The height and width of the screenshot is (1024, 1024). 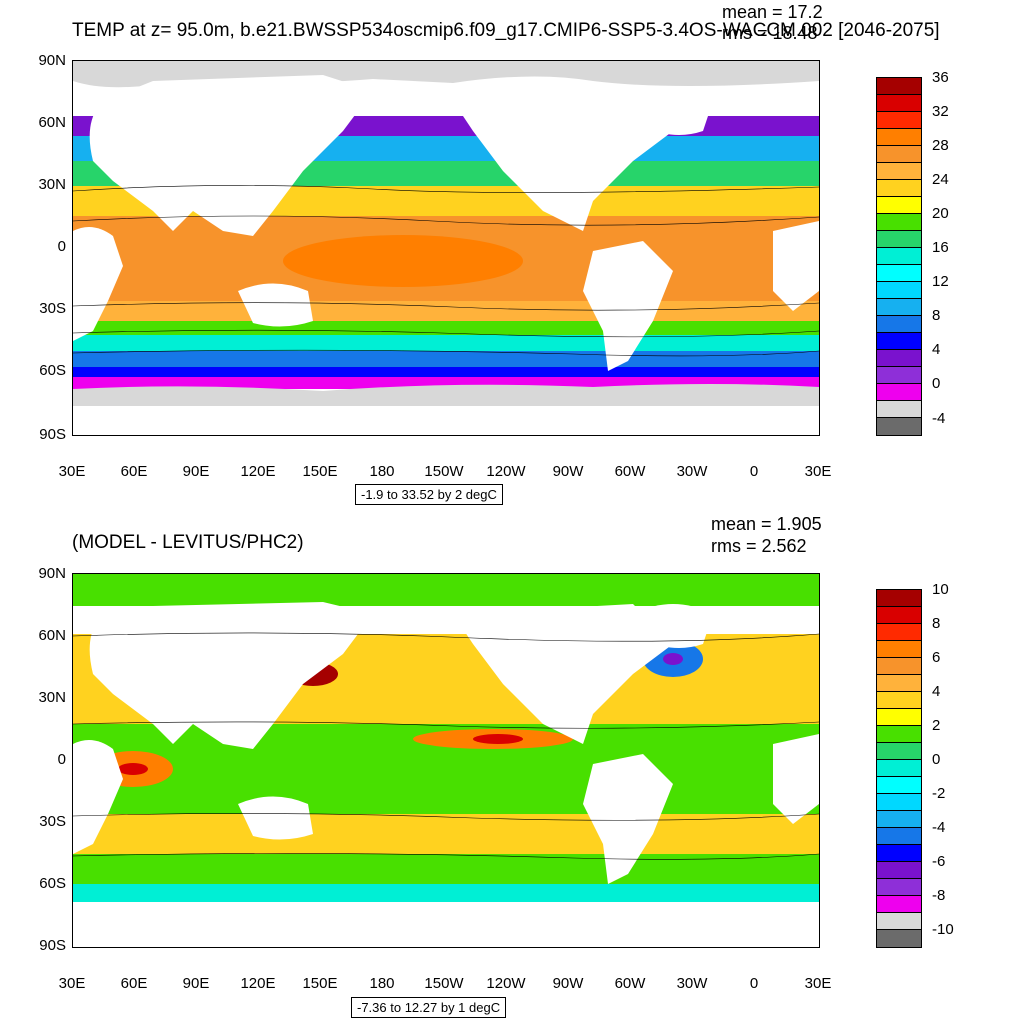 What do you see at coordinates (446, 834) in the screenshot?
I see `band-south-anomaly` at bounding box center [446, 834].